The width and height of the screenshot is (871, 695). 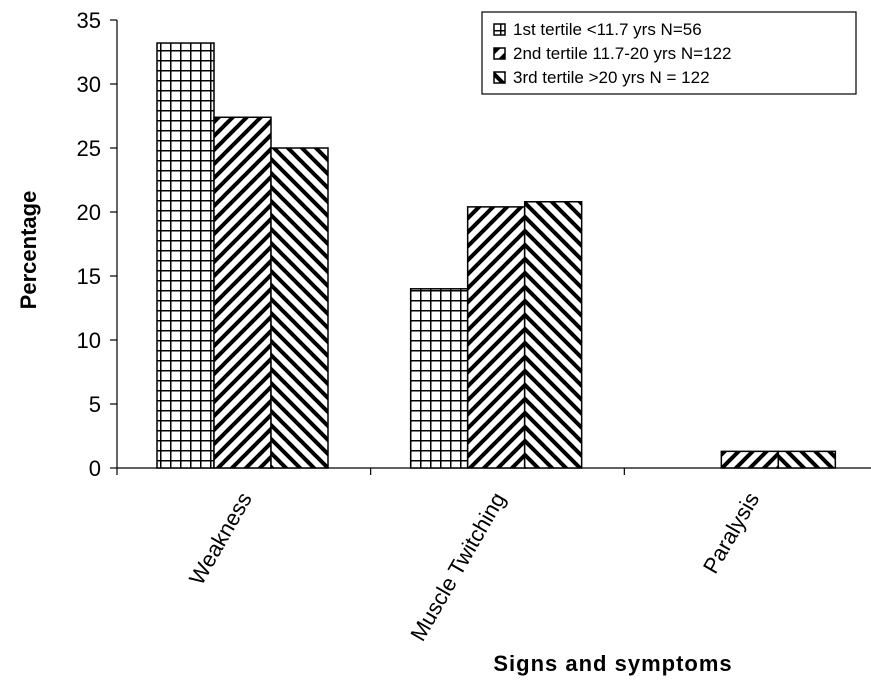 What do you see at coordinates (89, 340) in the screenshot?
I see `y-tick-label: 10` at bounding box center [89, 340].